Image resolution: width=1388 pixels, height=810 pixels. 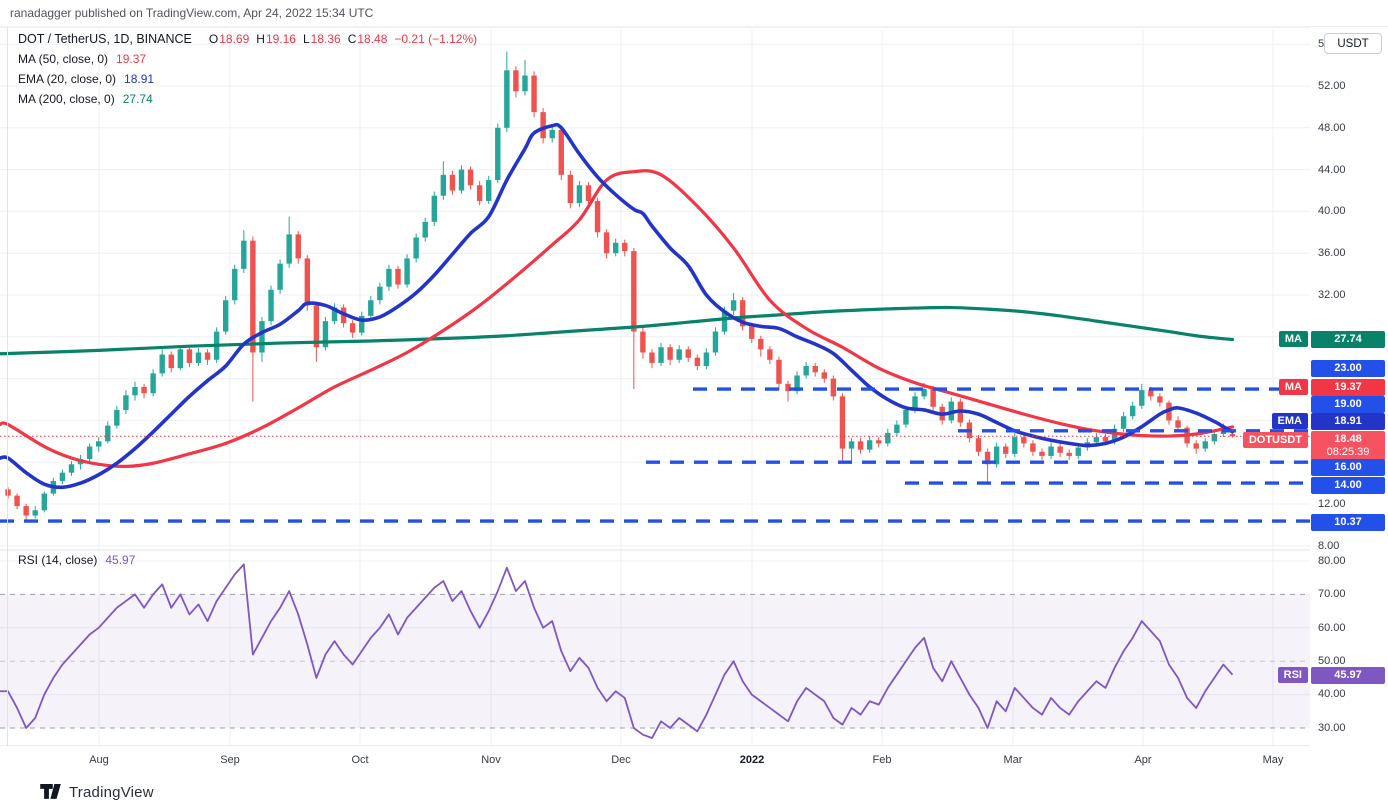 What do you see at coordinates (111, 792) in the screenshot?
I see `tradingview-logo-text: TradingView` at bounding box center [111, 792].